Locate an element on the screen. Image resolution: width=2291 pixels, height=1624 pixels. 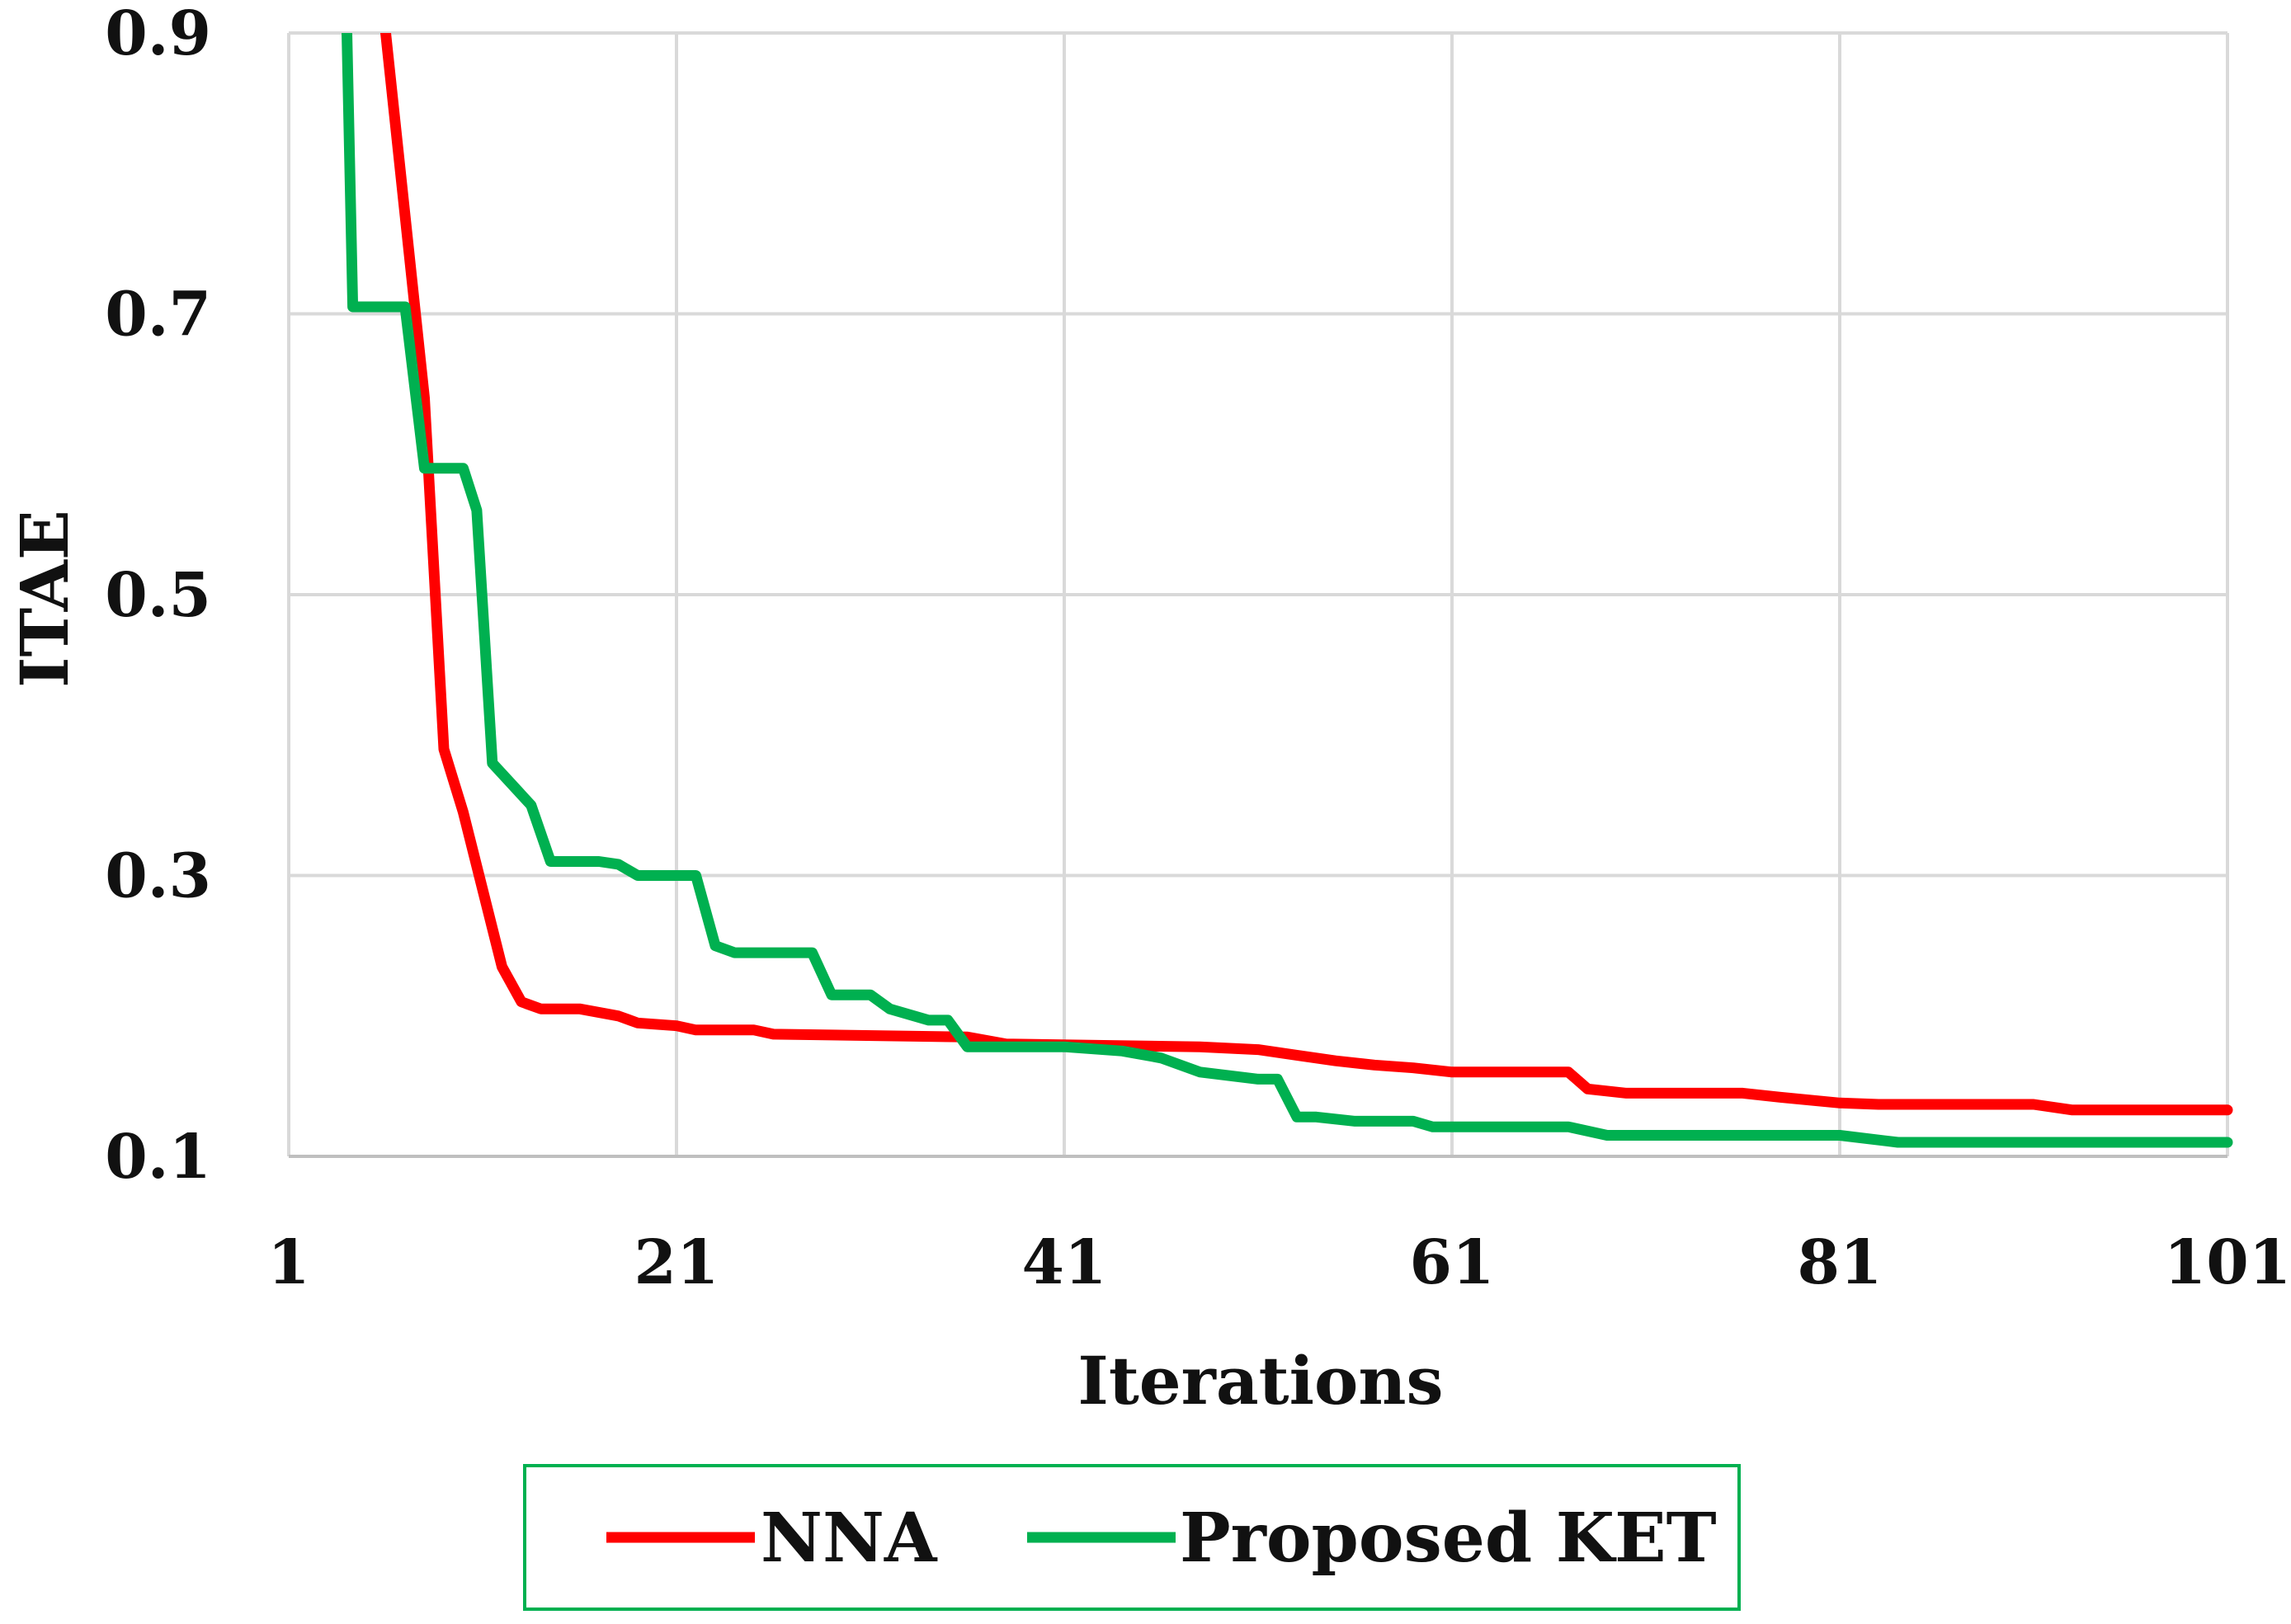
legend: NNA Proposed KET is located at coordinates (1132, 1538).